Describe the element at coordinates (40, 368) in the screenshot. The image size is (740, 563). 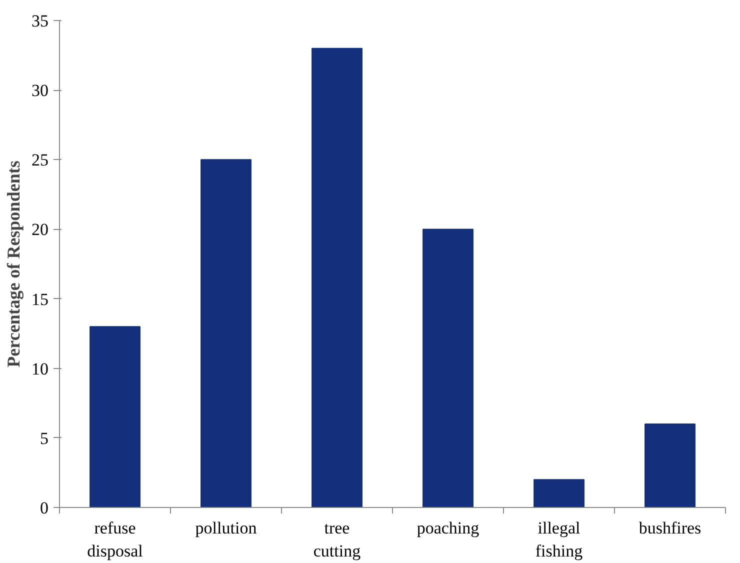
I see `y-tick-label: 10` at that location.